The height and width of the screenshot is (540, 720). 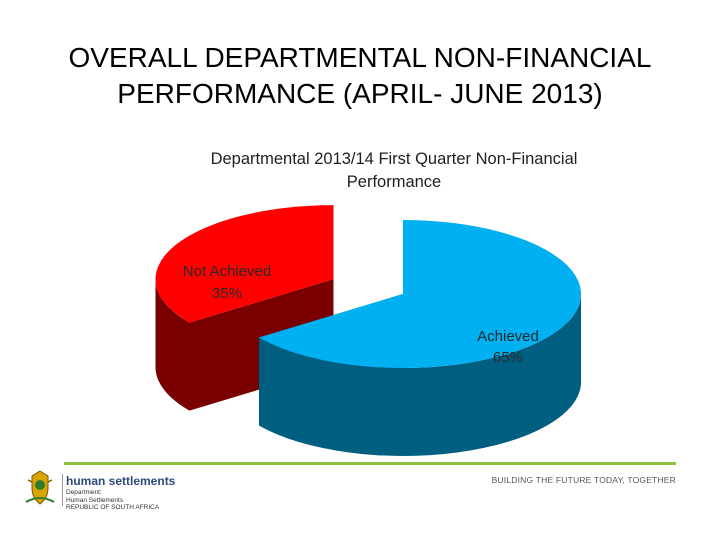 I want to click on logo-separator, so click(x=62, y=490).